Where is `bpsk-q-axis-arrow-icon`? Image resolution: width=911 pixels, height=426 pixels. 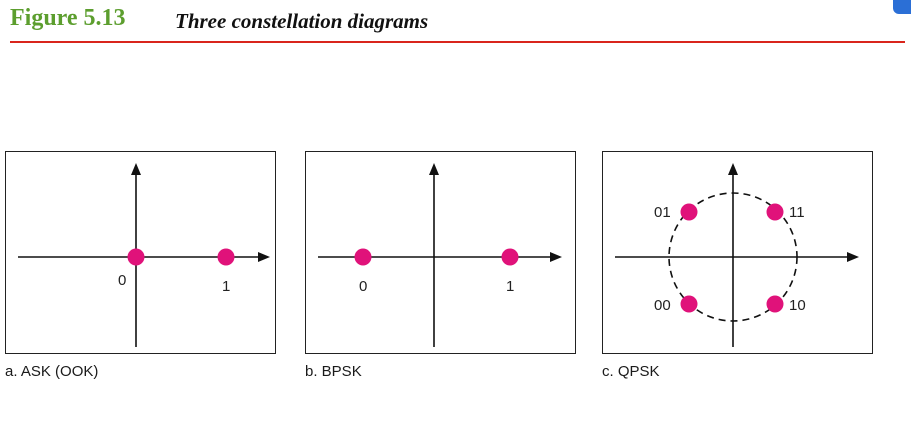 bpsk-q-axis-arrow-icon is located at coordinates (434, 169).